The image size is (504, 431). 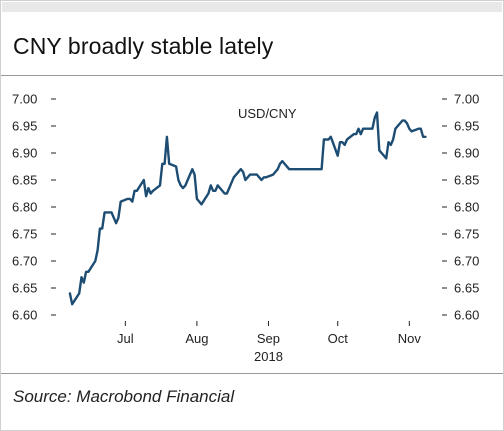 What do you see at coordinates (252, 373) in the screenshot?
I see `source-divider` at bounding box center [252, 373].